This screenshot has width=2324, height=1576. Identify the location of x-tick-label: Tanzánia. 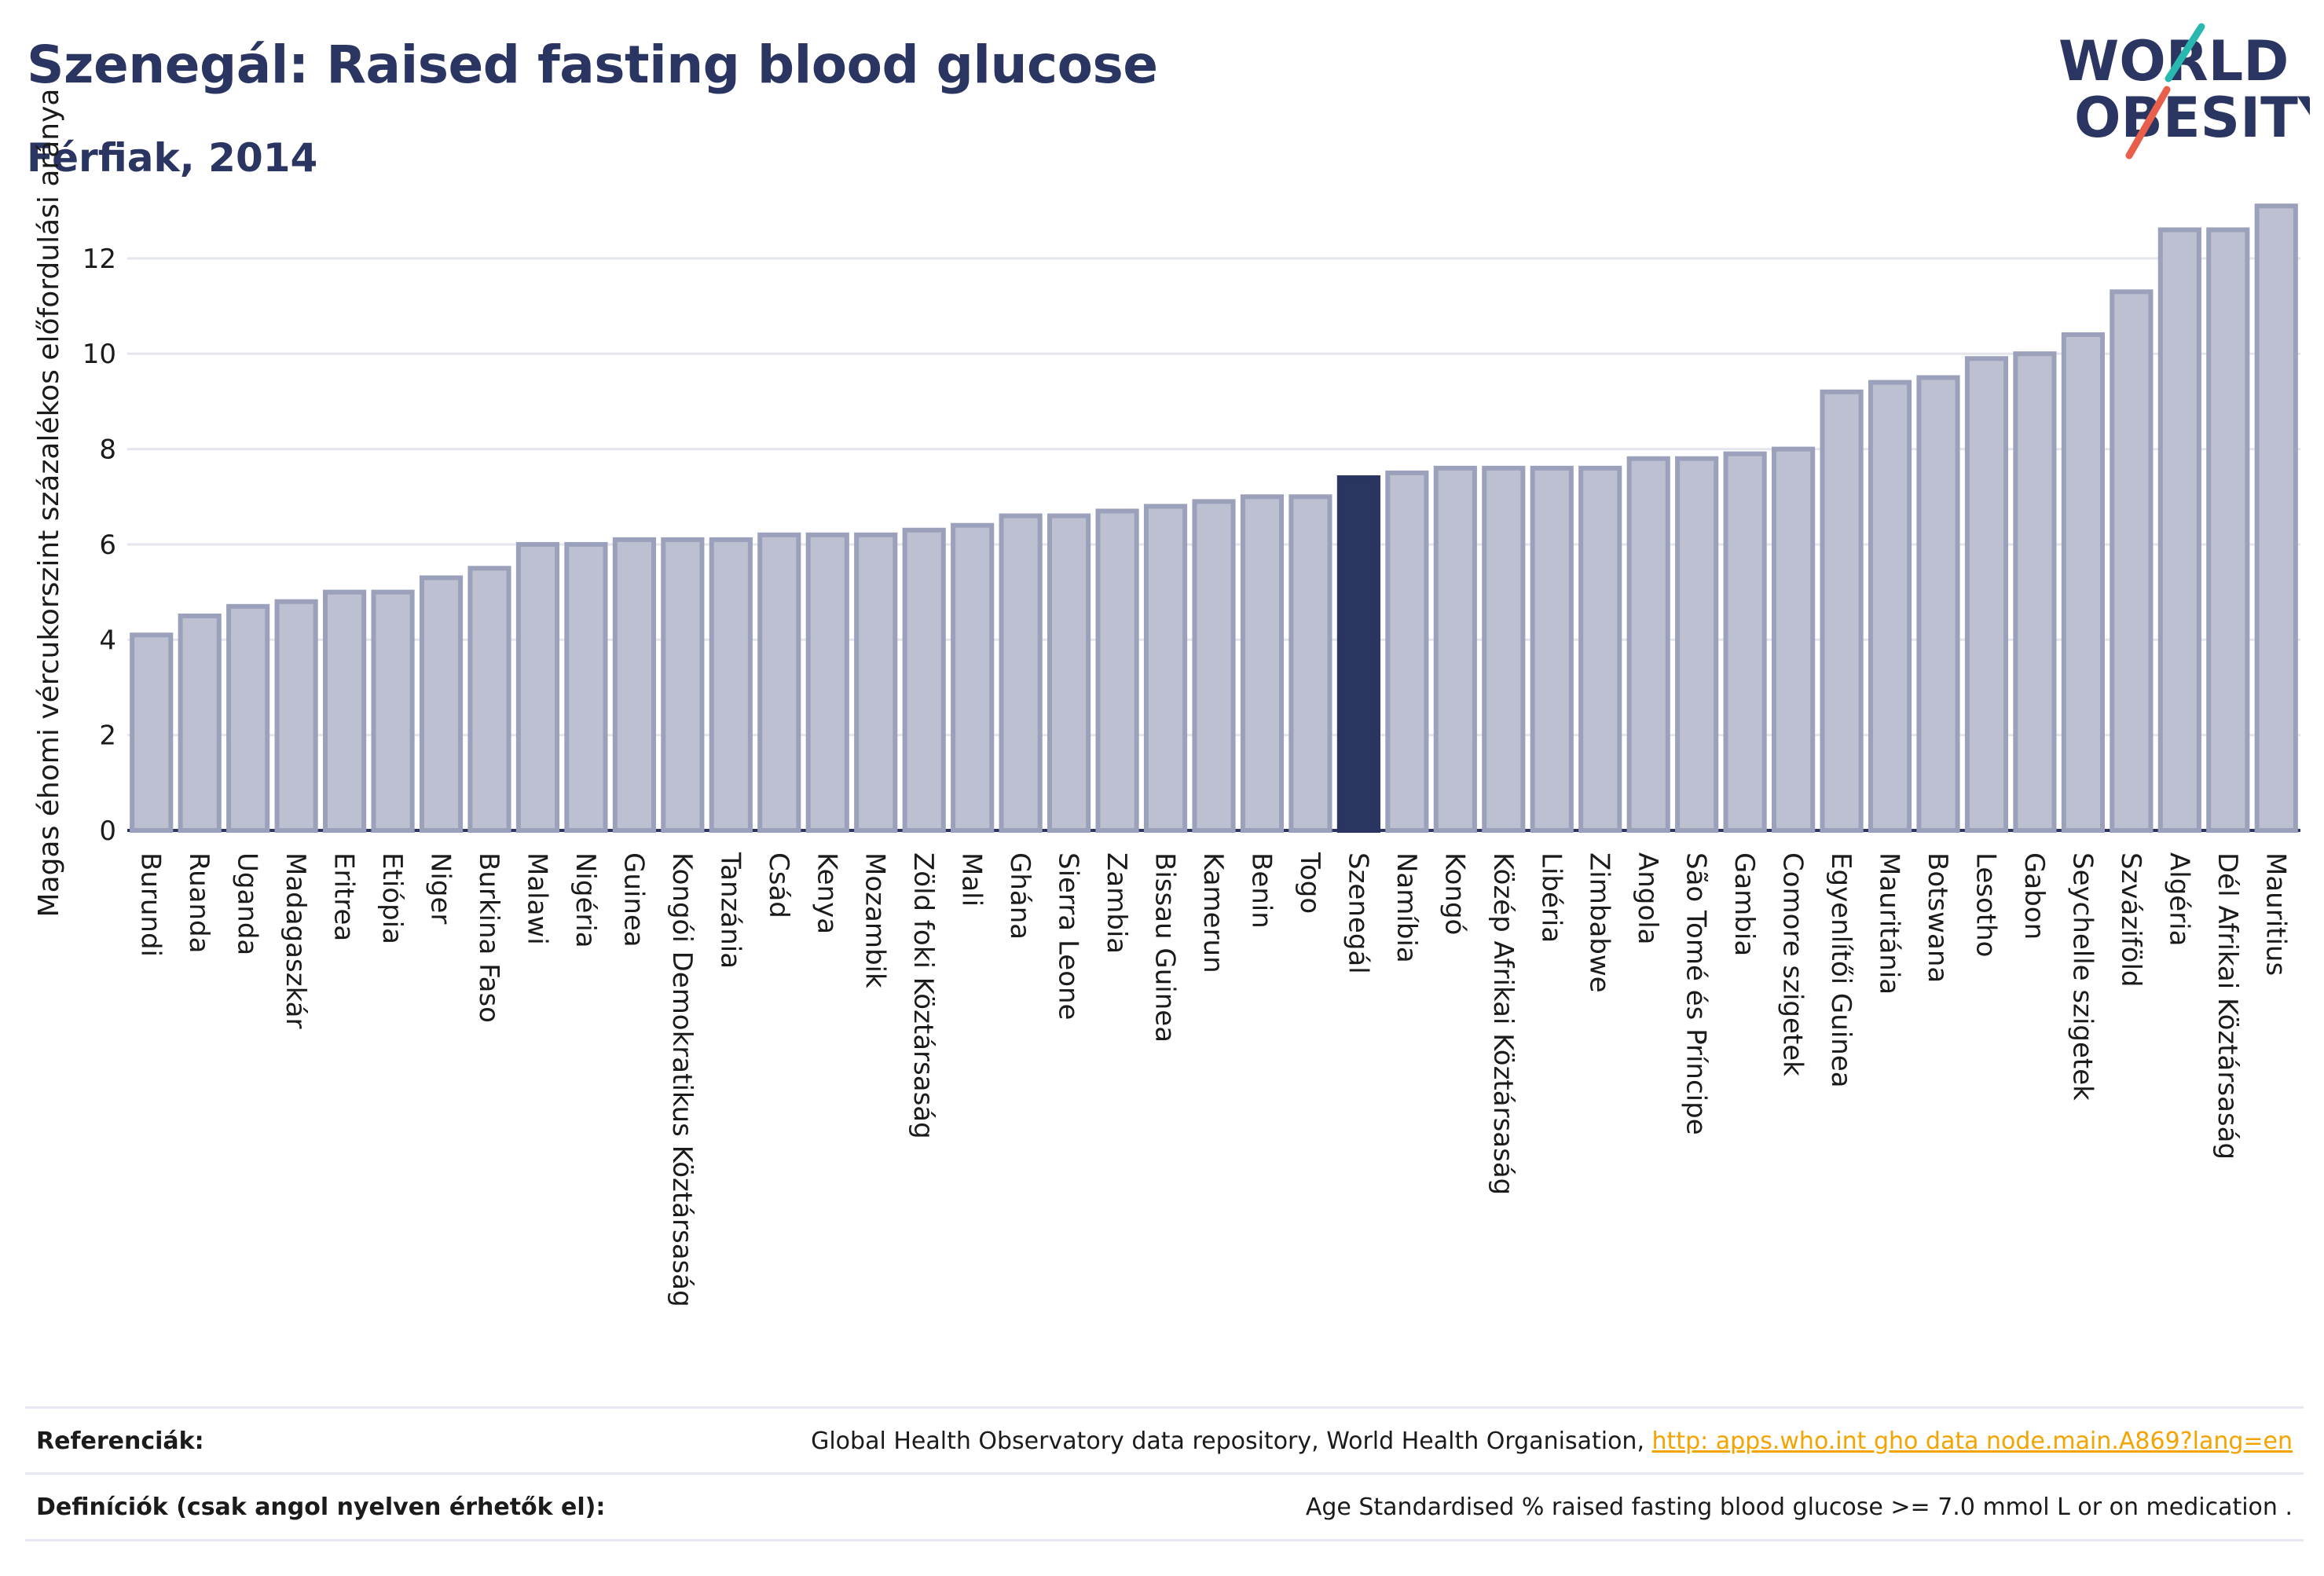
(730, 910).